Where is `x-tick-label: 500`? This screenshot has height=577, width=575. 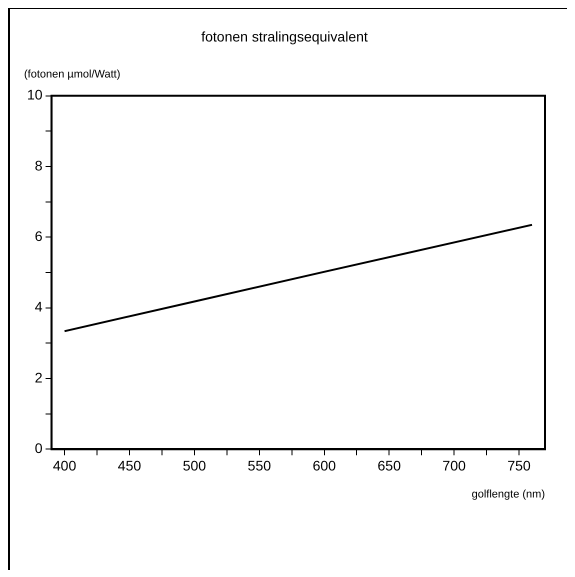 x-tick-label: 500 is located at coordinates (194, 465).